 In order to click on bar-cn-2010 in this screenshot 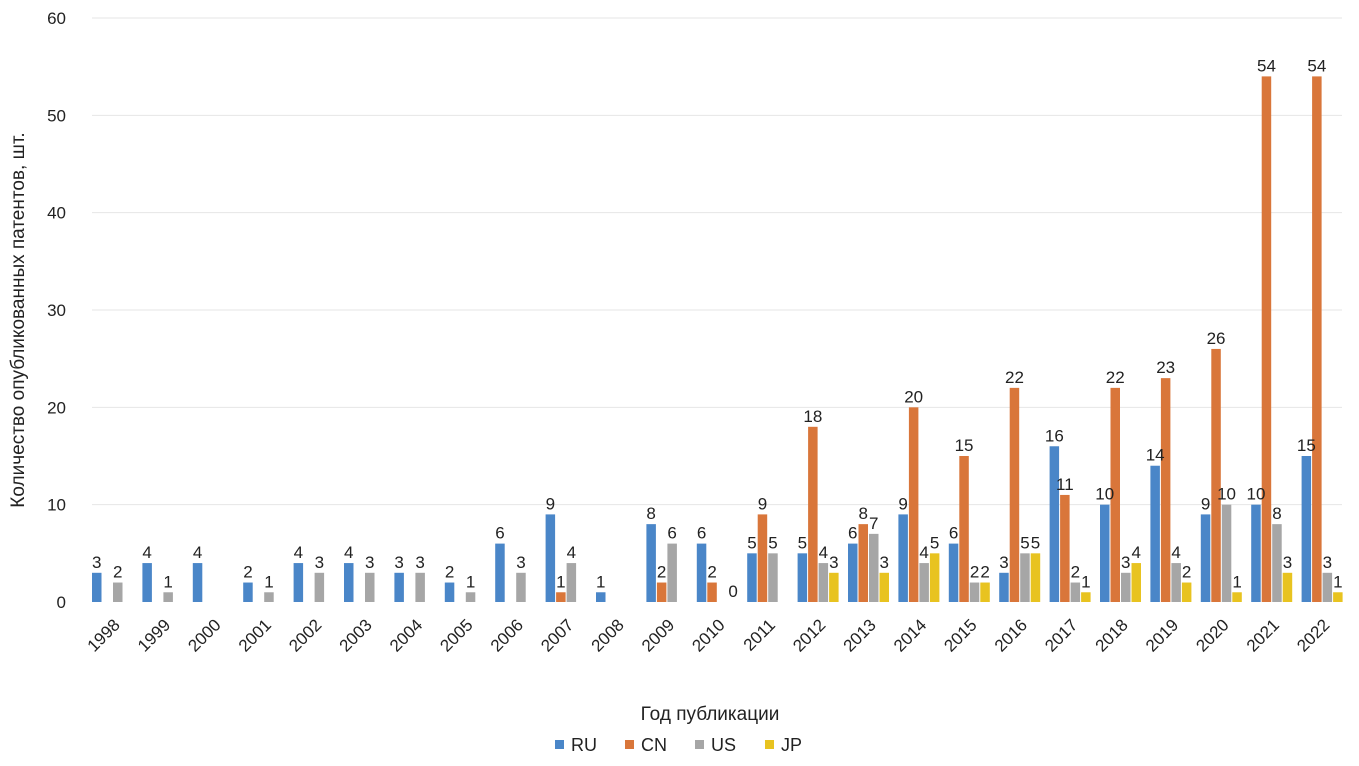, I will do `click(712, 592)`.